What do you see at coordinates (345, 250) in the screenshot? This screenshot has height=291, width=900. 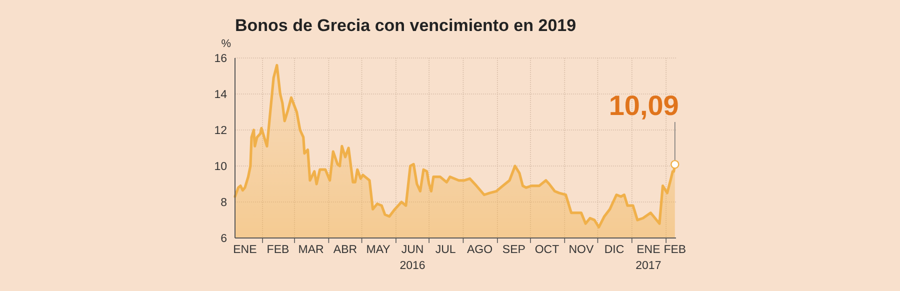 I see `x-tick-label: ABR` at bounding box center [345, 250].